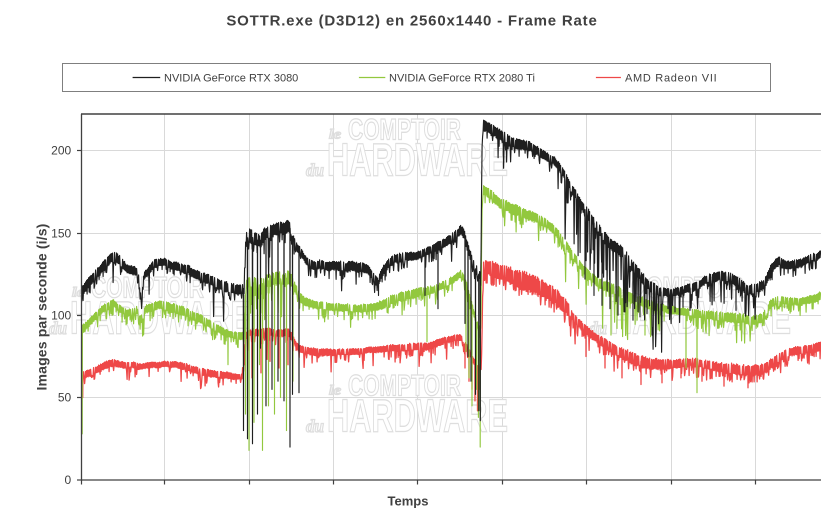  I want to click on svg-text: 100, so click(61, 315).